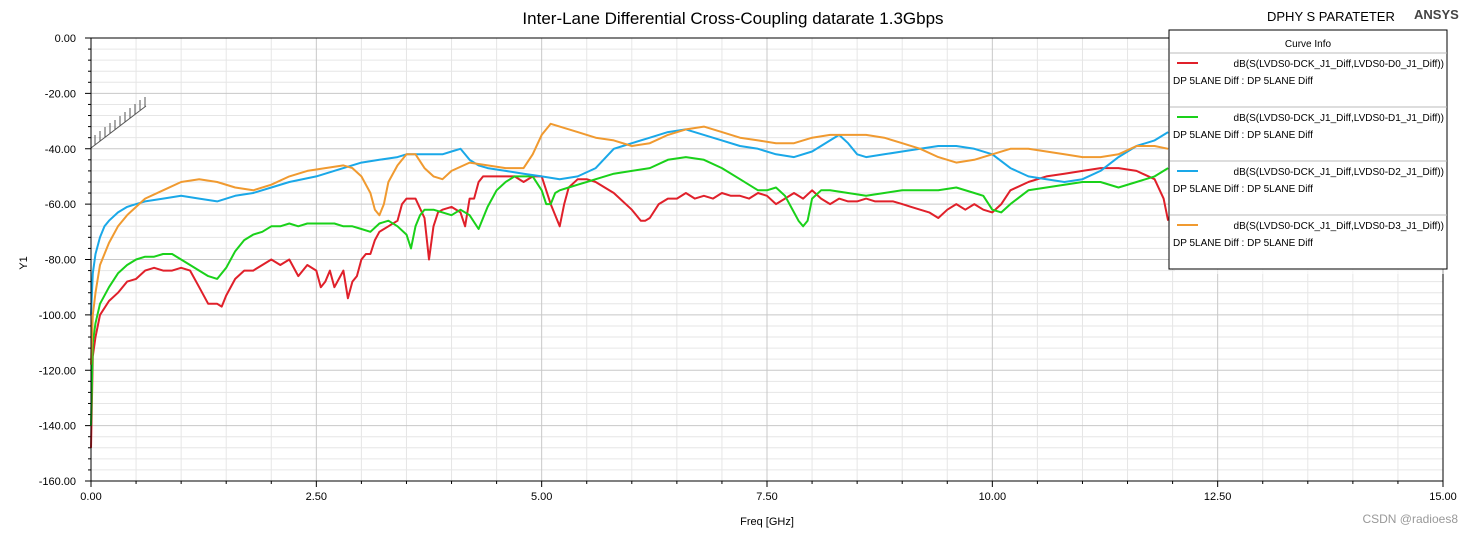 The width and height of the screenshot is (1472, 534). I want to click on x-tick-label: 12.50, so click(1218, 497).